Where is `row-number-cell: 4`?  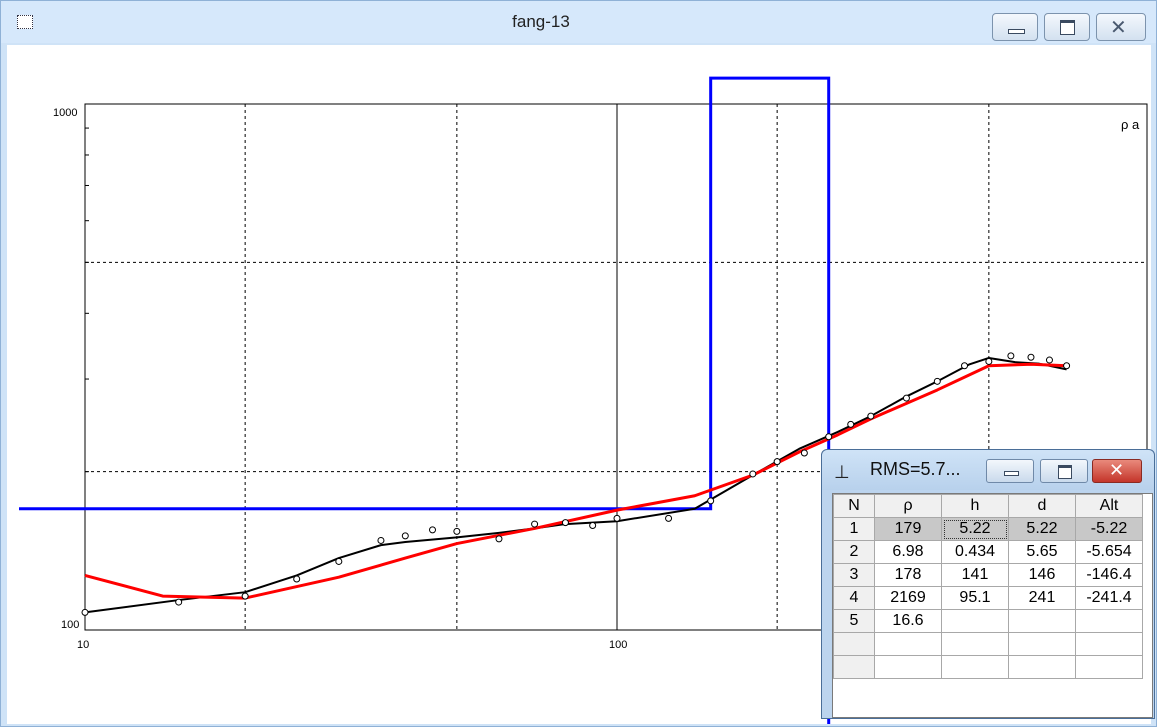
row-number-cell: 4 is located at coordinates (854, 598).